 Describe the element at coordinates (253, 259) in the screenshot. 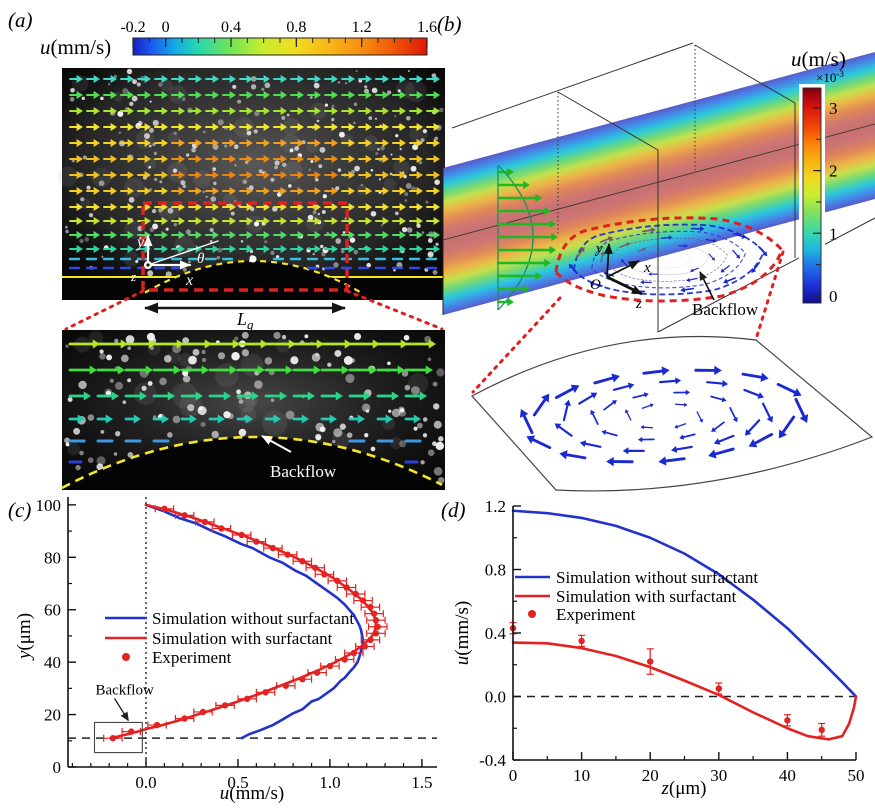

I see `interface-apex-marker` at that location.